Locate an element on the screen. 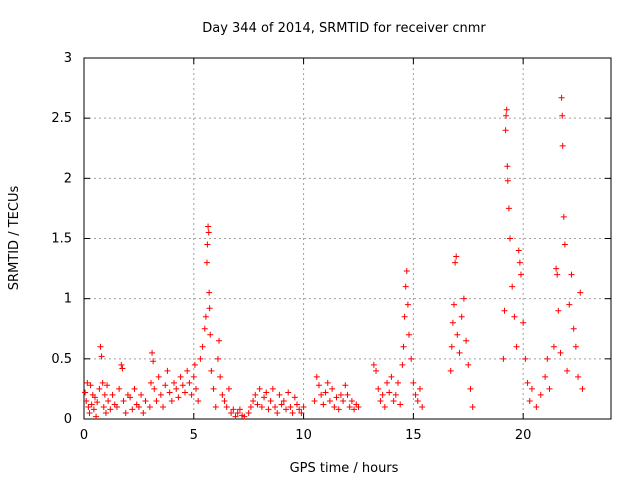 This screenshot has height=480, width=640. x-tick-label: 0 is located at coordinates (84, 435).